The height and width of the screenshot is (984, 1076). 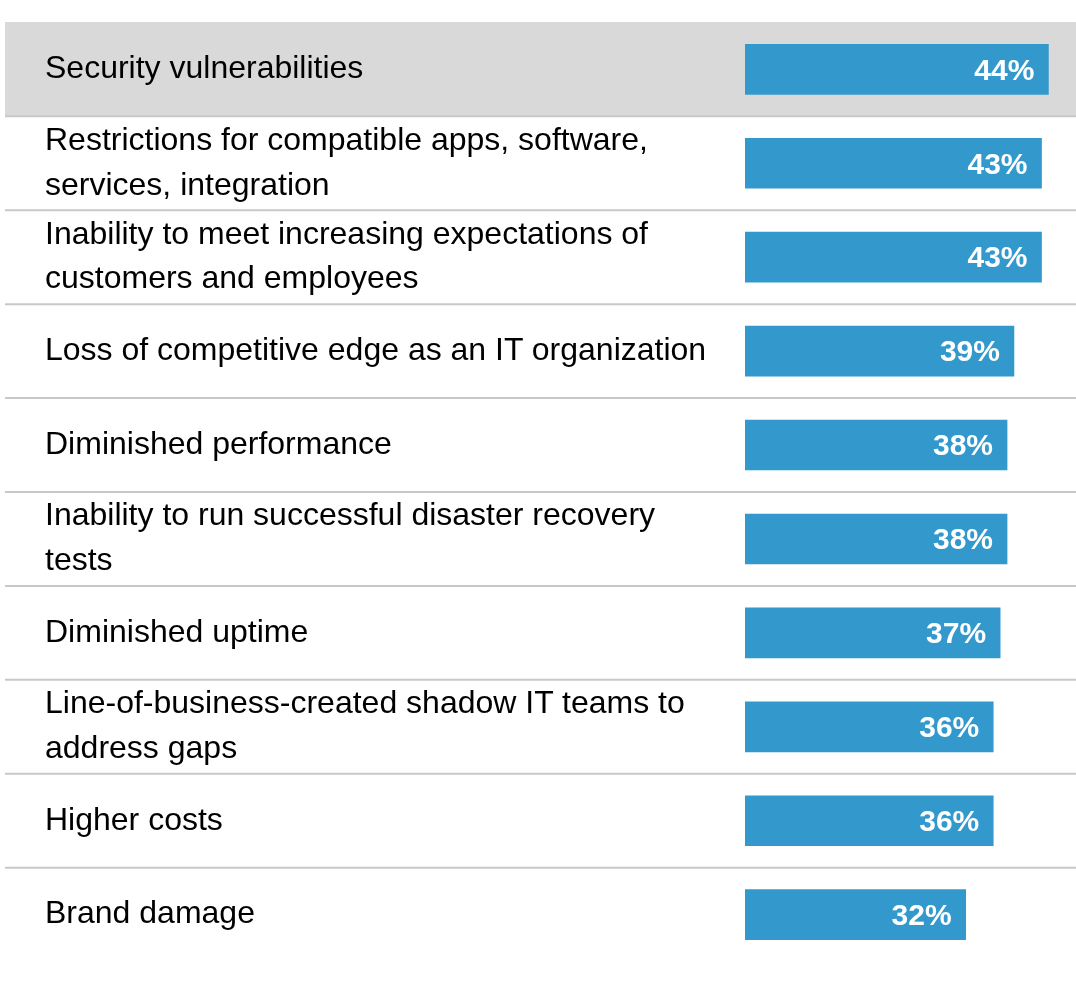 What do you see at coordinates (1004, 69) in the screenshot?
I see `data-label: 44%` at bounding box center [1004, 69].